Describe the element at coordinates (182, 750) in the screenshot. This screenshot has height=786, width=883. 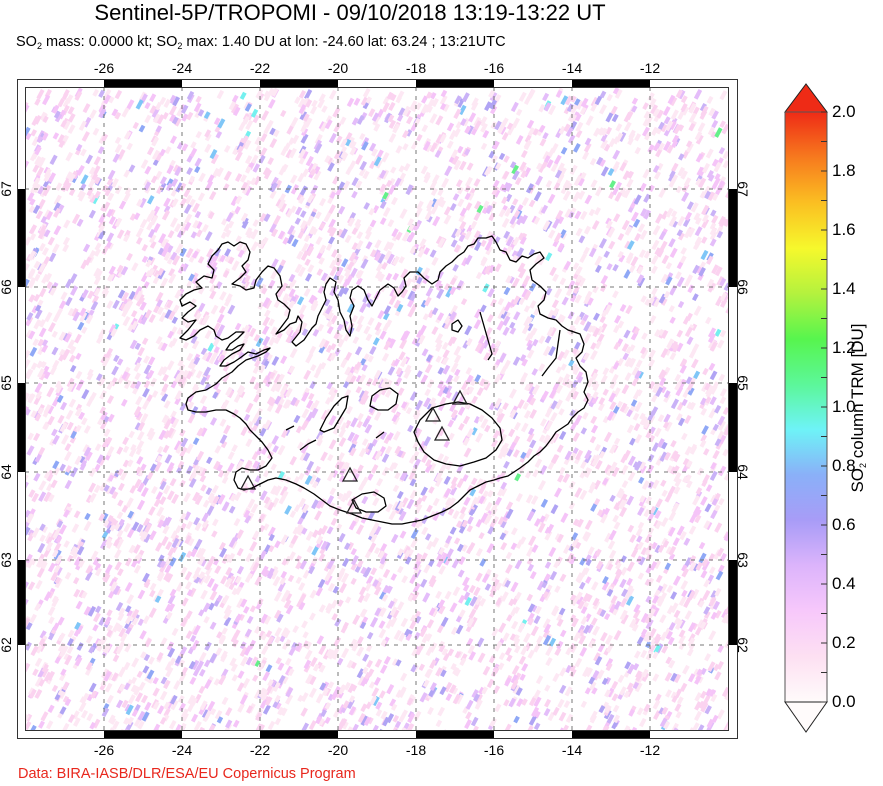
I see `lon-tick-bottom: -24` at that location.